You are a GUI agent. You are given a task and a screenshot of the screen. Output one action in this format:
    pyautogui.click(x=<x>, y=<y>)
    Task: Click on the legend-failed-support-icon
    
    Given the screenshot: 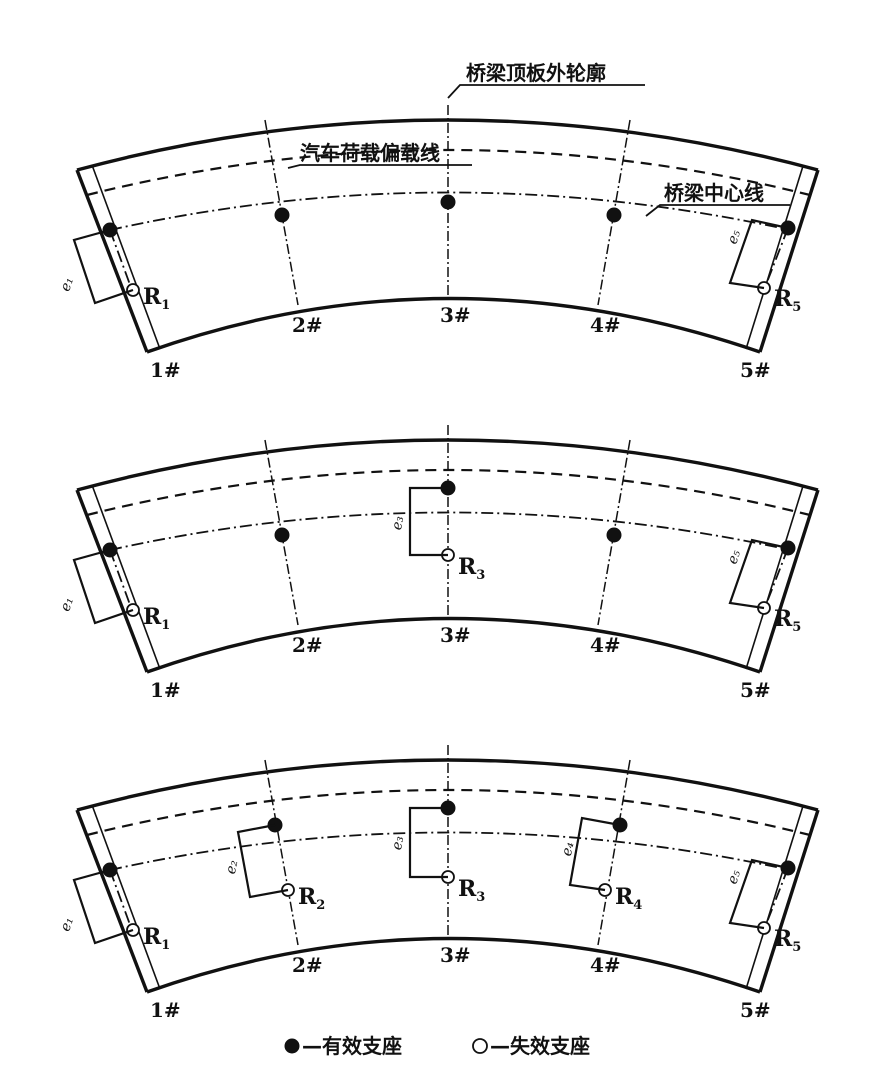 What is the action you would take?
    pyautogui.click(x=480, y=1046)
    